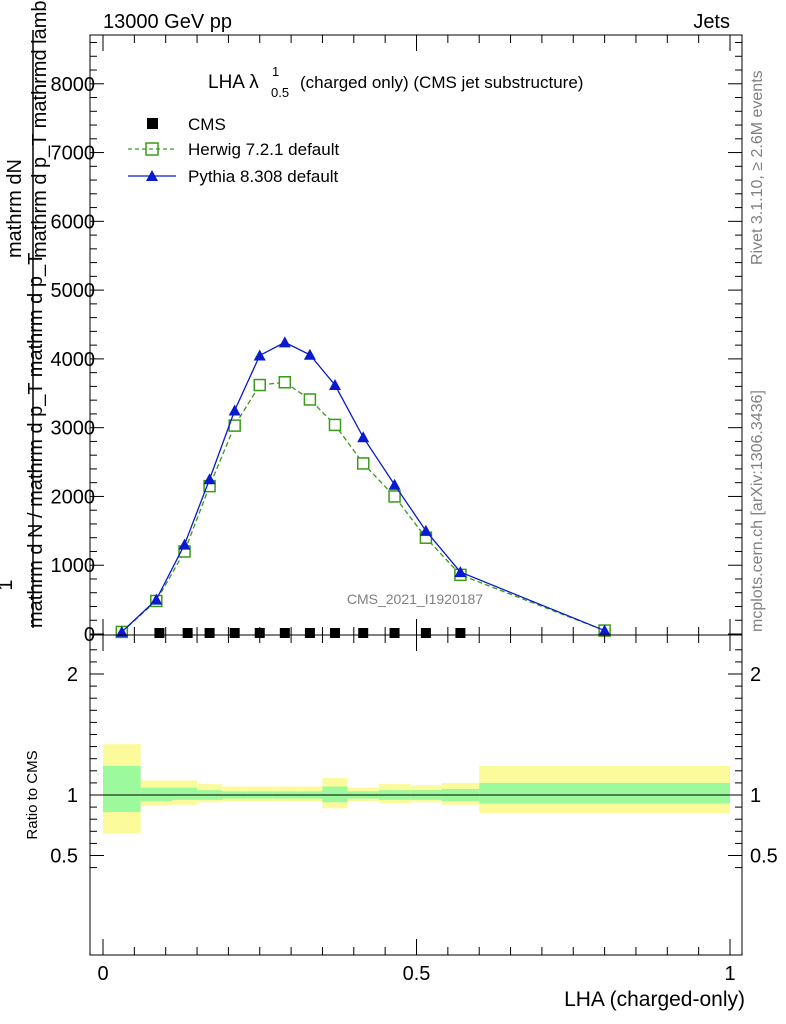  I want to click on ratio-bands, so click(416, 789).